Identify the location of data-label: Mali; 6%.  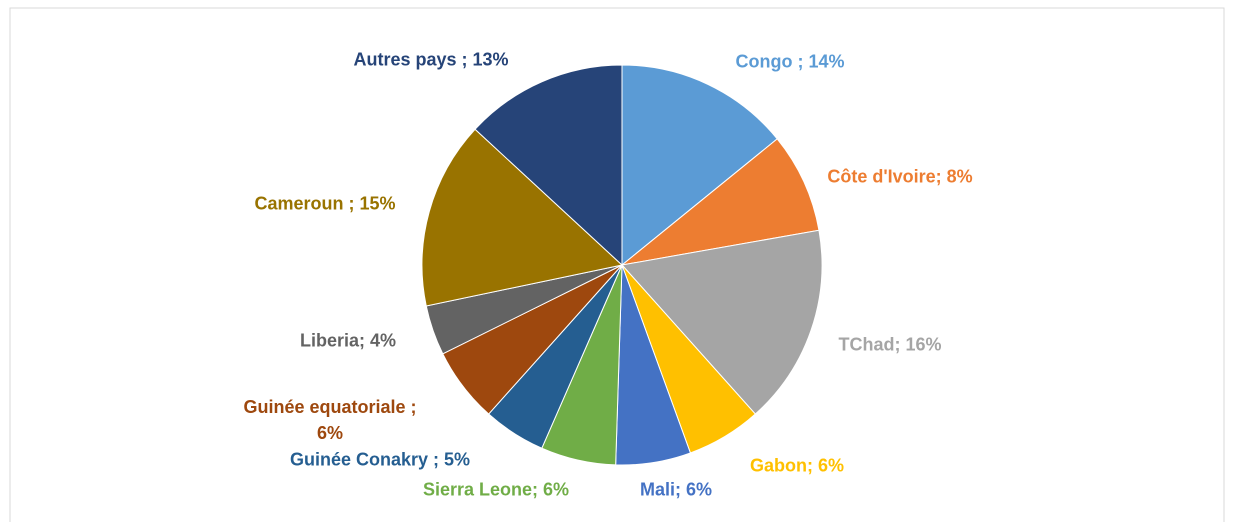
(676, 489).